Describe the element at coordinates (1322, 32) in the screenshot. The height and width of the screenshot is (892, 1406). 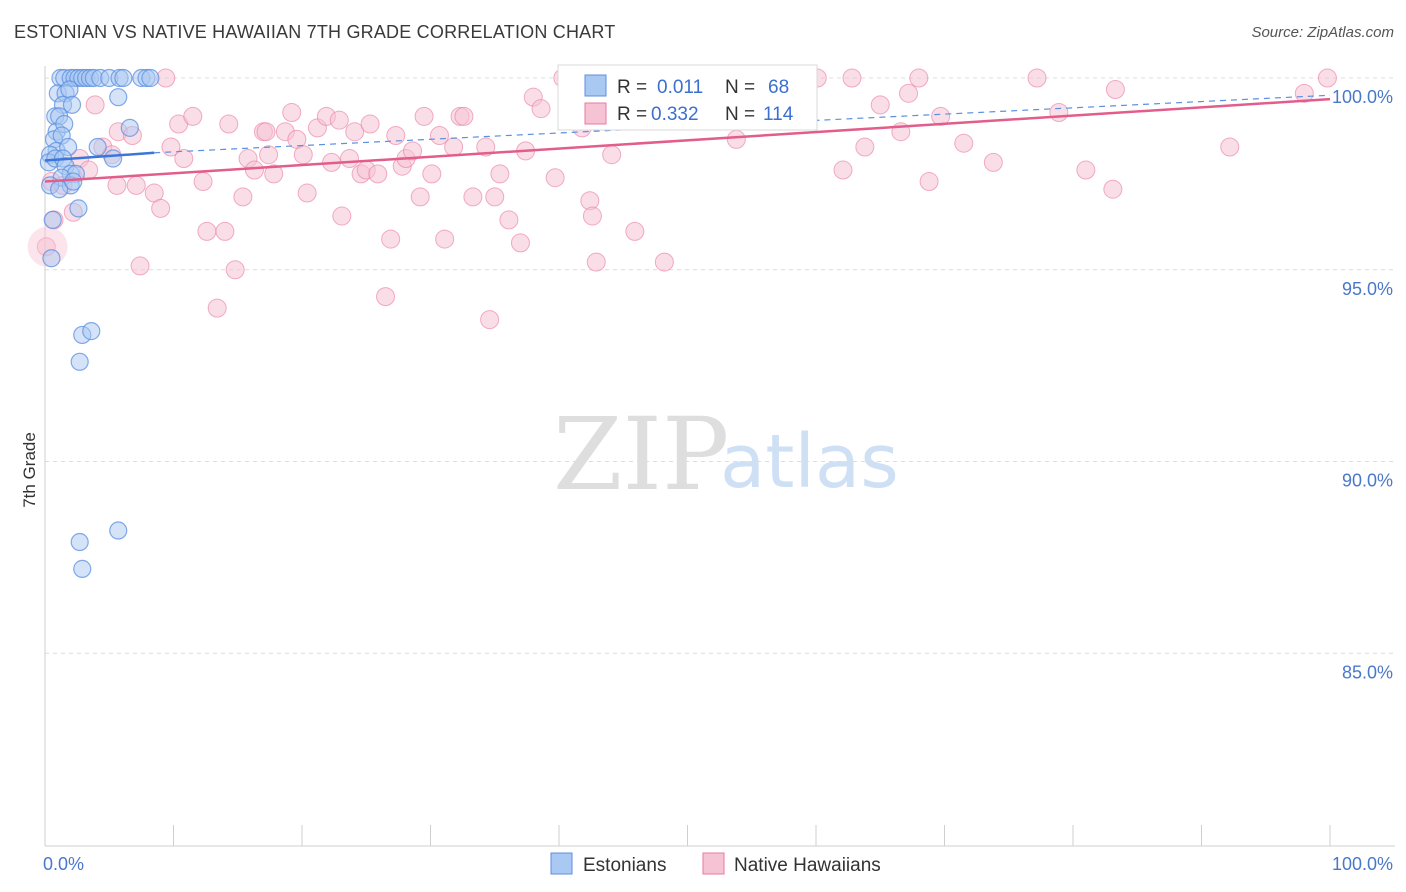
I see `source-label: Source: ZipAtlas.com` at that location.